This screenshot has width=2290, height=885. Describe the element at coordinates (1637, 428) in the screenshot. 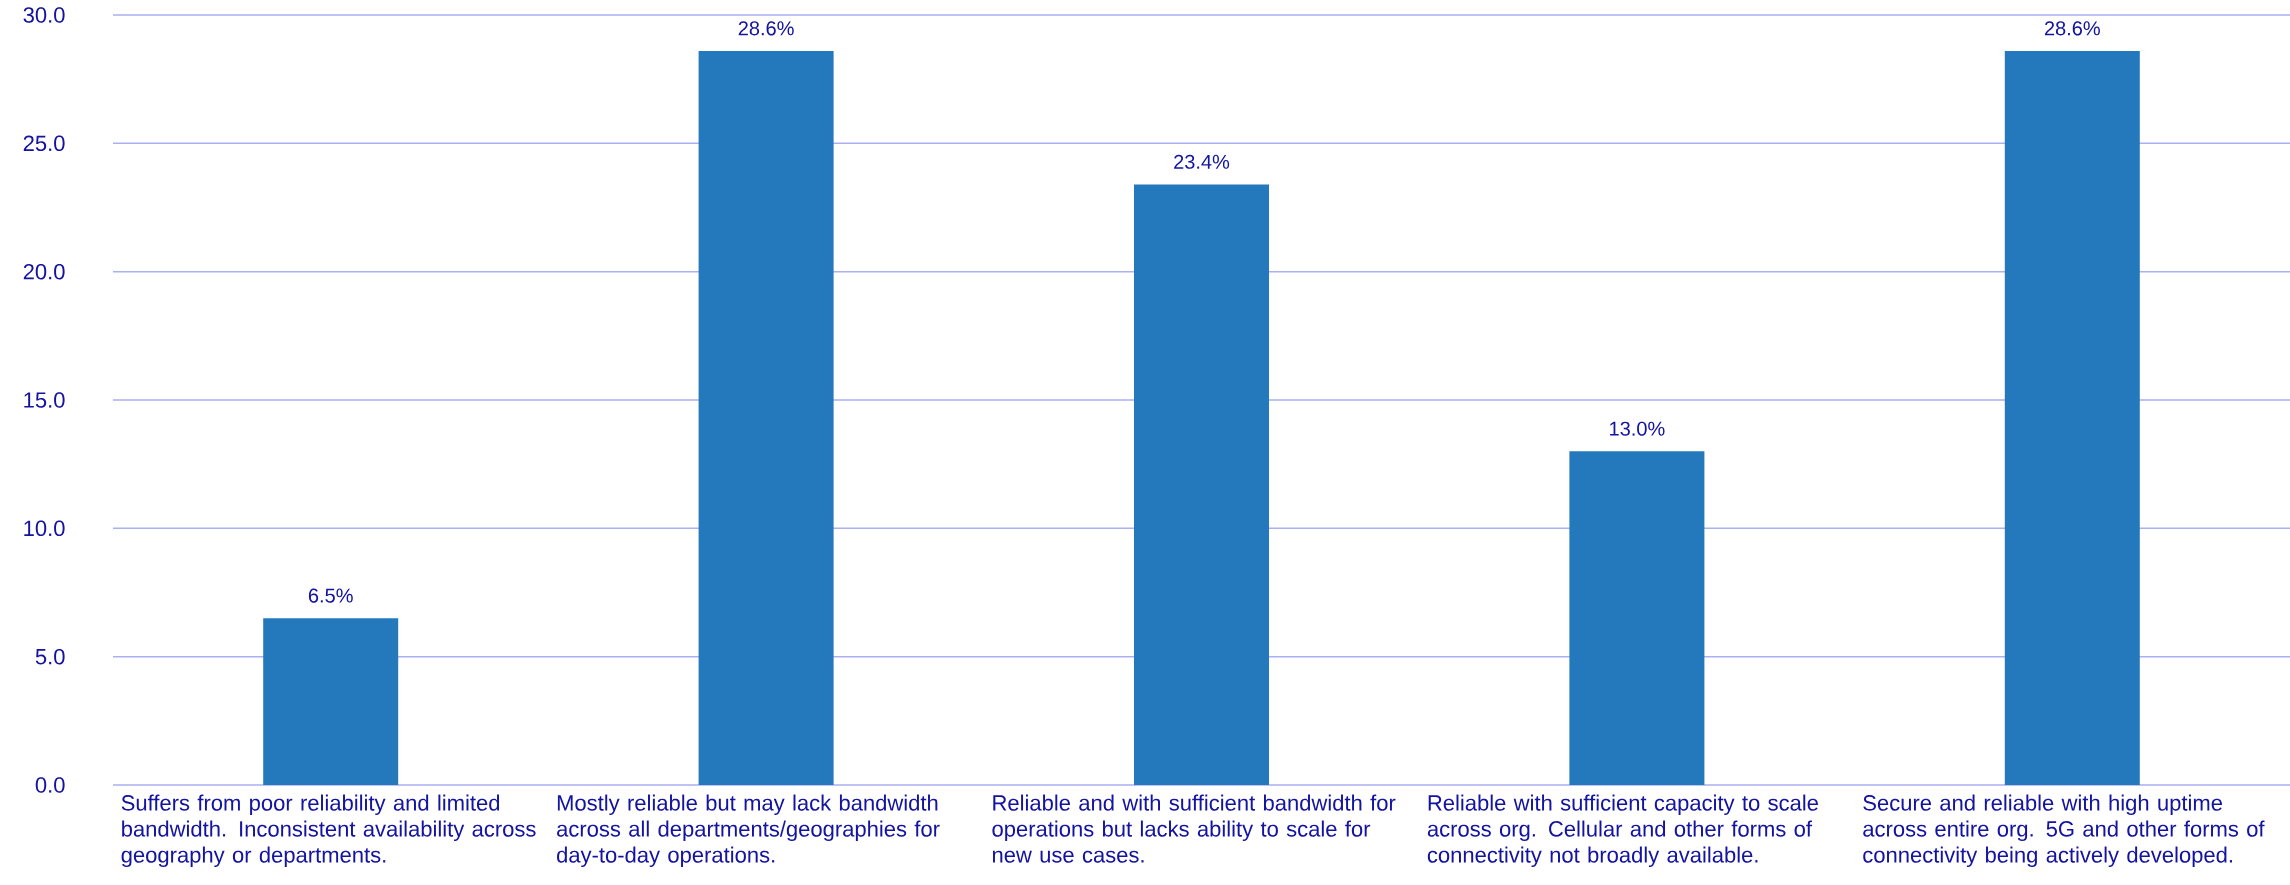

I see `data-label: 13.0%` at that location.